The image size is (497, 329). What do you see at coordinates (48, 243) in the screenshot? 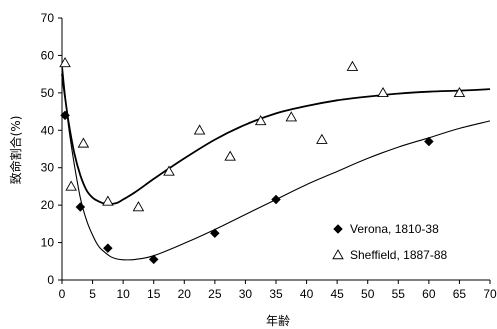
I see `y-tick-label: 10` at bounding box center [48, 243].